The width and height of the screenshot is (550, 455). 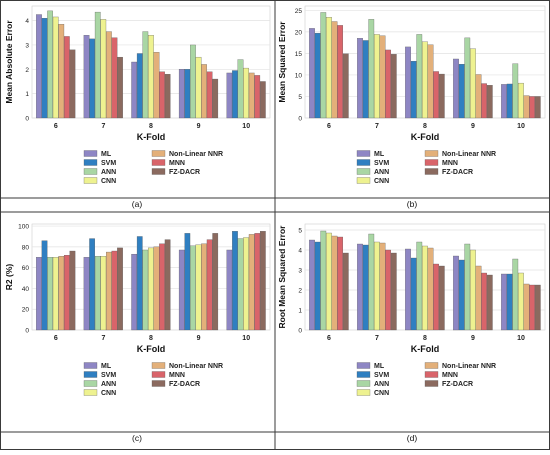 I want to click on y-tick-label: 80, so click(x=26, y=247).